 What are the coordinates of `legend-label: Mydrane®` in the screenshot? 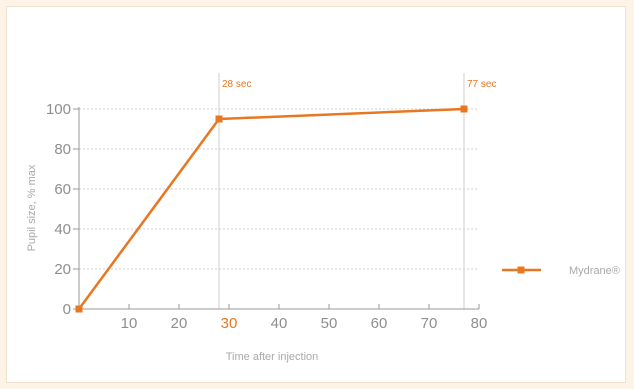 It's located at (594, 271).